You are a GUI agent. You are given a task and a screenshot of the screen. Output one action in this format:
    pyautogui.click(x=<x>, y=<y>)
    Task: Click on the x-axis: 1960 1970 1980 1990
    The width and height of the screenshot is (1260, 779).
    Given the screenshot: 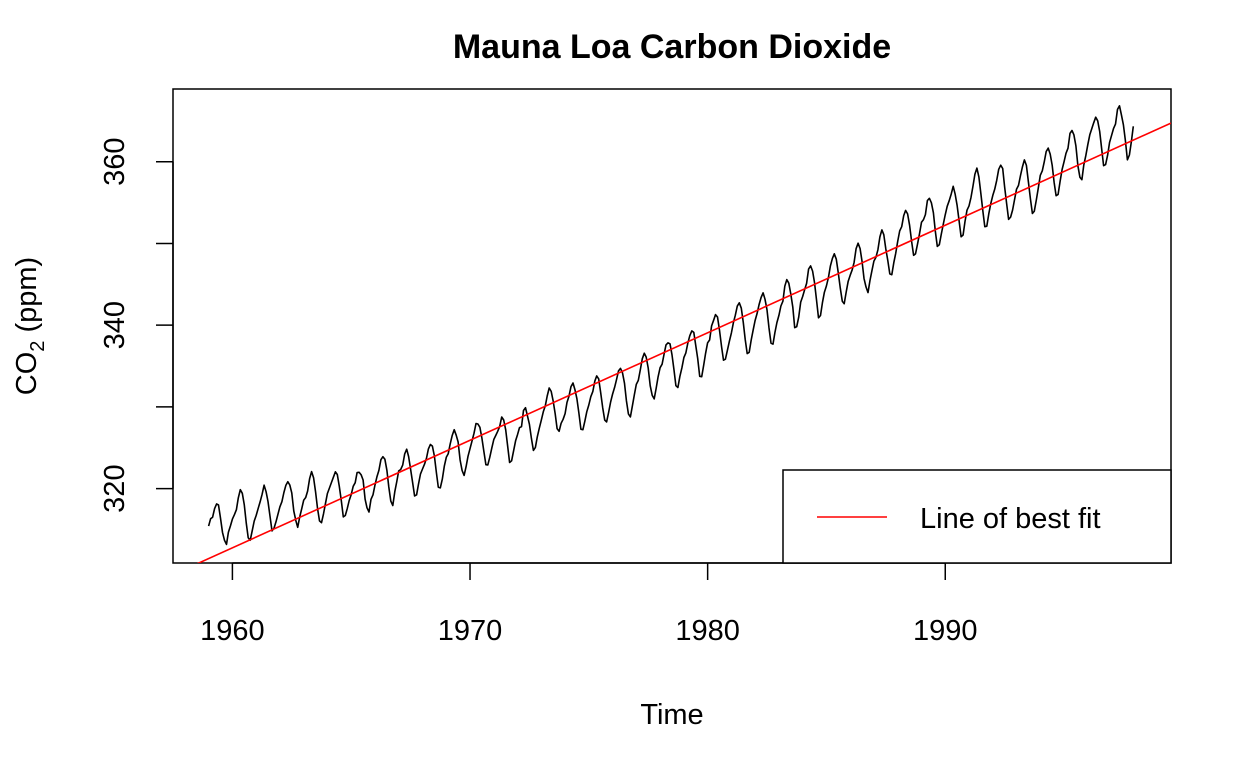 What is the action you would take?
    pyautogui.click(x=589, y=604)
    